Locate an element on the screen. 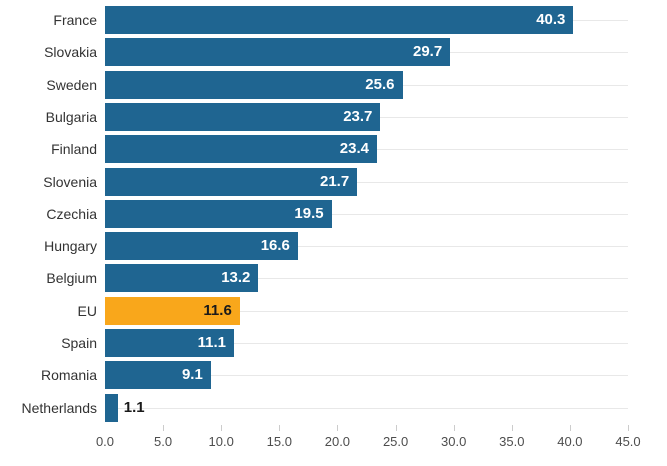 The width and height of the screenshot is (667, 466). x-axis: 0.0 5.0 10.0 15.0 20.0 25.0 30.0 35.0 40.0 45.0 is located at coordinates (333, 445).